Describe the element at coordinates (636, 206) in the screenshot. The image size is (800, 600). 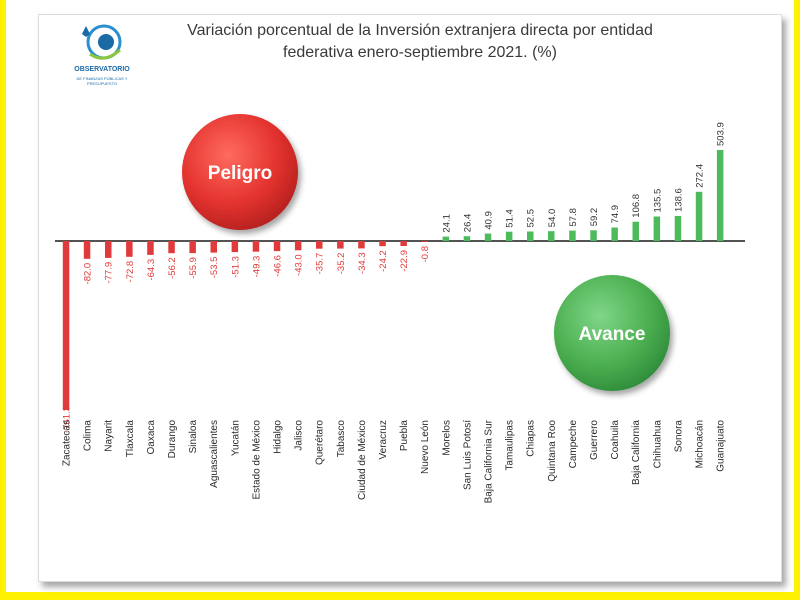
I see `value-label-28: 106.8` at that location.